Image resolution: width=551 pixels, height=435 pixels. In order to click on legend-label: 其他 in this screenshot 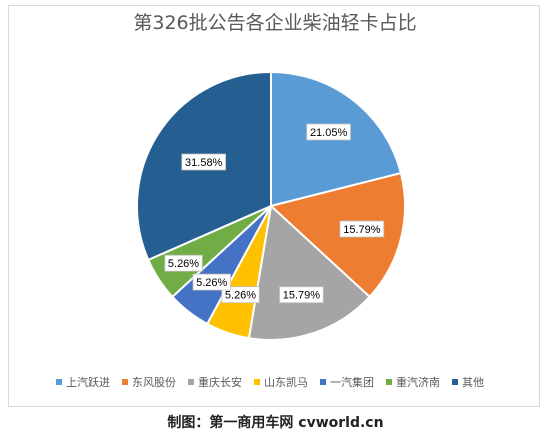, I will do `click(473, 382)`.